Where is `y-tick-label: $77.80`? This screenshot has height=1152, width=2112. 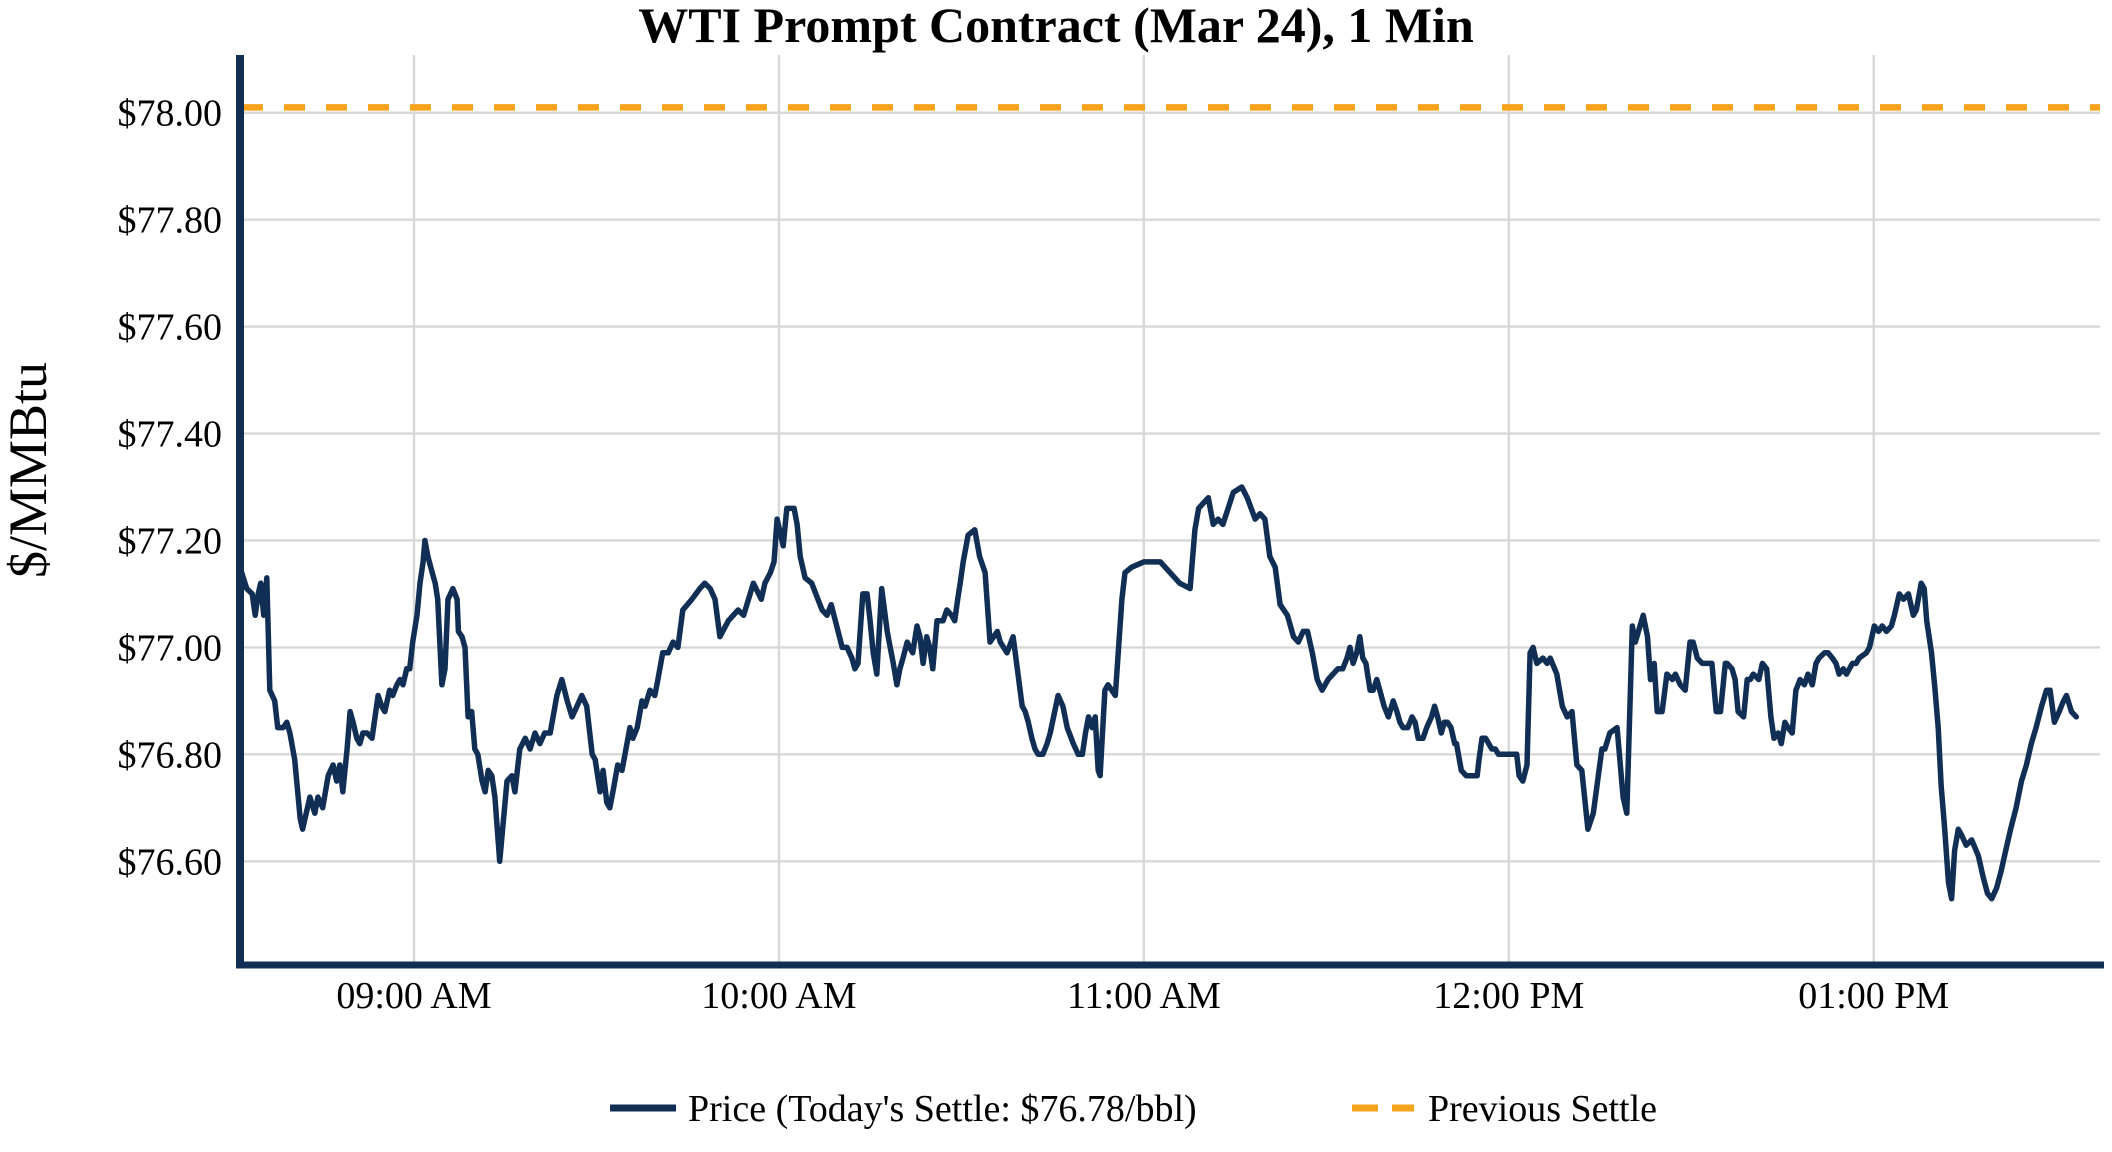 y-tick-label: $77.80 is located at coordinates (170, 221).